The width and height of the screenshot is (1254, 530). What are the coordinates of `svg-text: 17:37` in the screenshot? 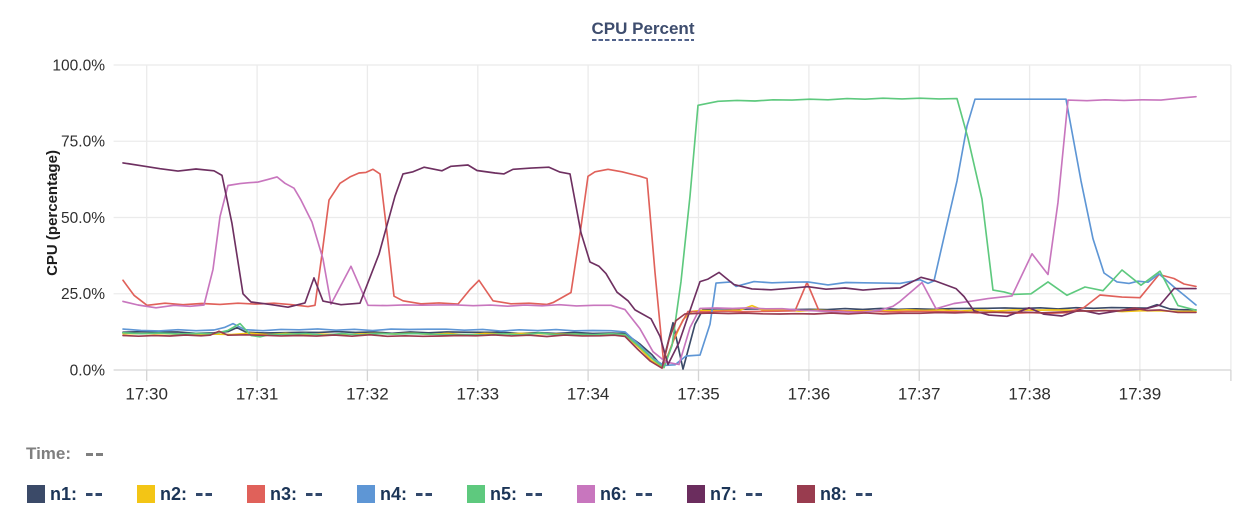 It's located at (919, 394).